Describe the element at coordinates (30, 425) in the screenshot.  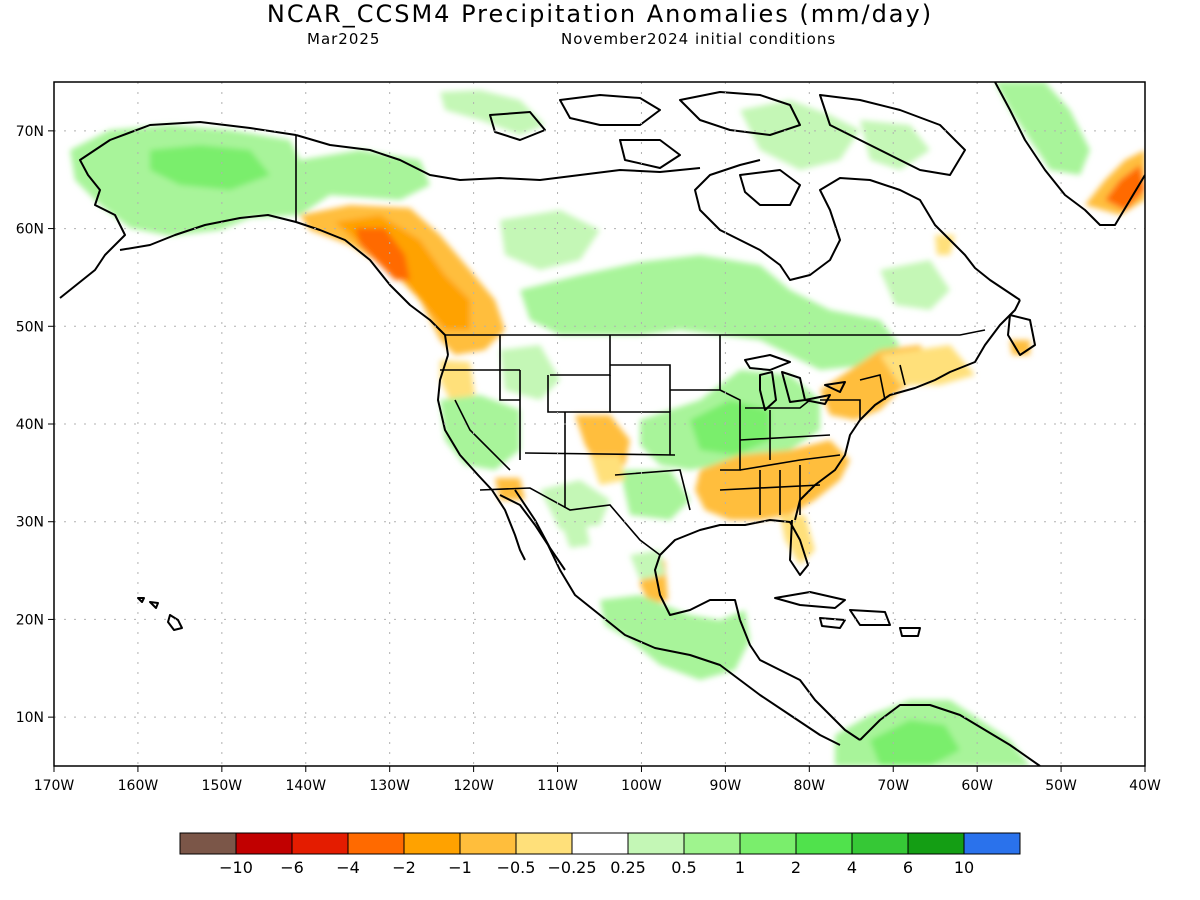
I see `lat-tick-label: 40N` at that location.